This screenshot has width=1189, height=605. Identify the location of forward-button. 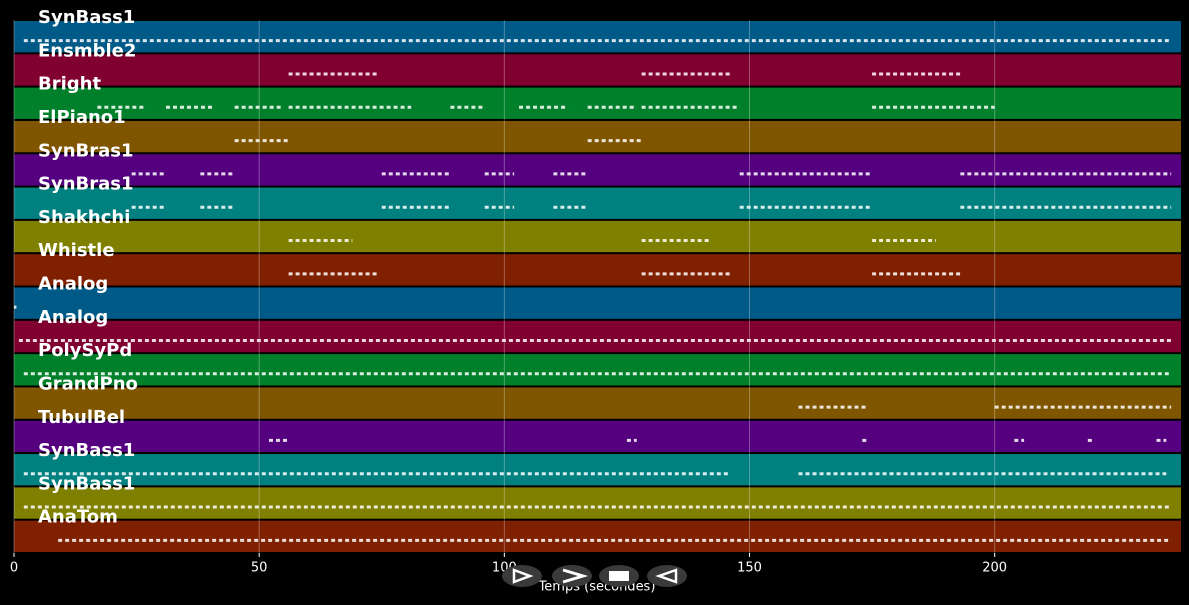
(572, 576).